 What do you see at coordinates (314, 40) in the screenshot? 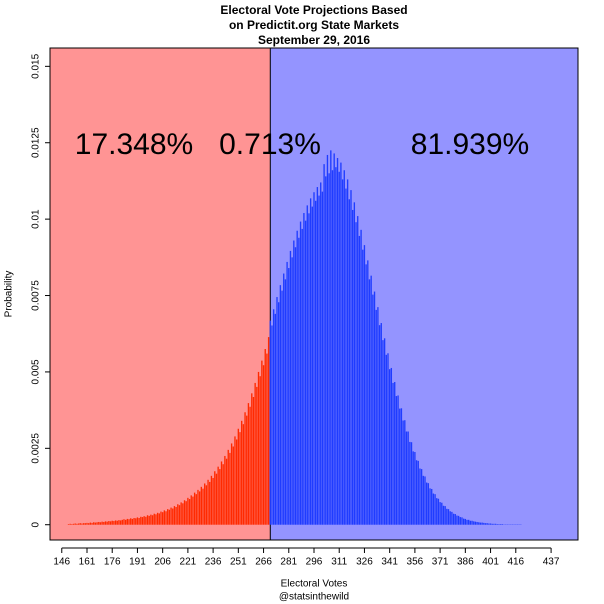
I see `chart-subtitle: September 29, 2016` at bounding box center [314, 40].